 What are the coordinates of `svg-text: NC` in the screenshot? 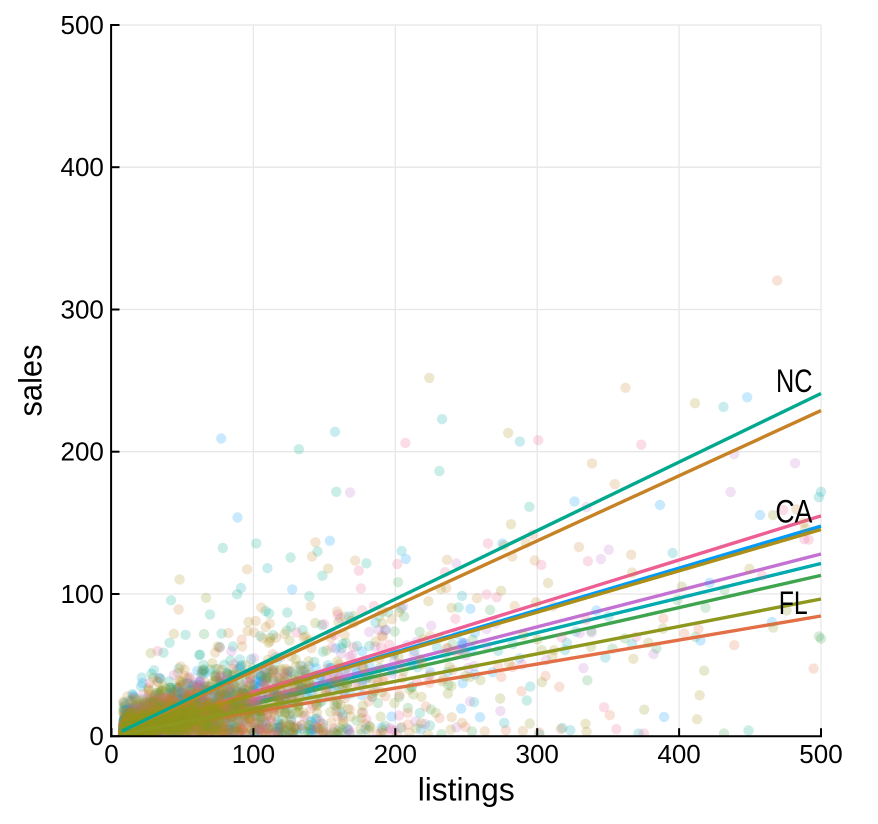 It's located at (794, 381).